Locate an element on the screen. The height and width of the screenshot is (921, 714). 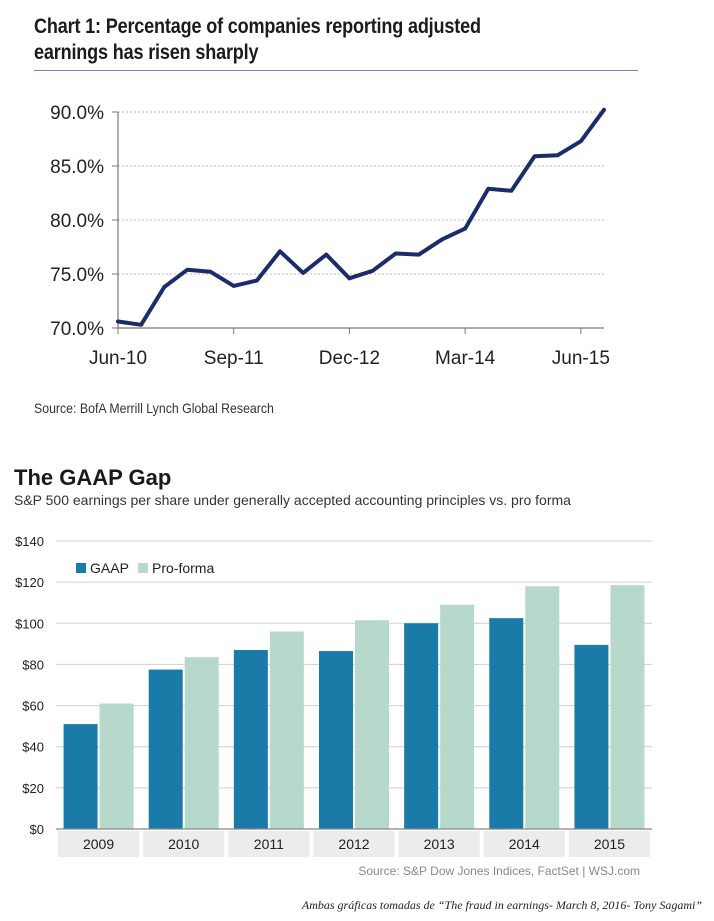
chart2-legend-label-gaap: GAAP is located at coordinates (109, 568).